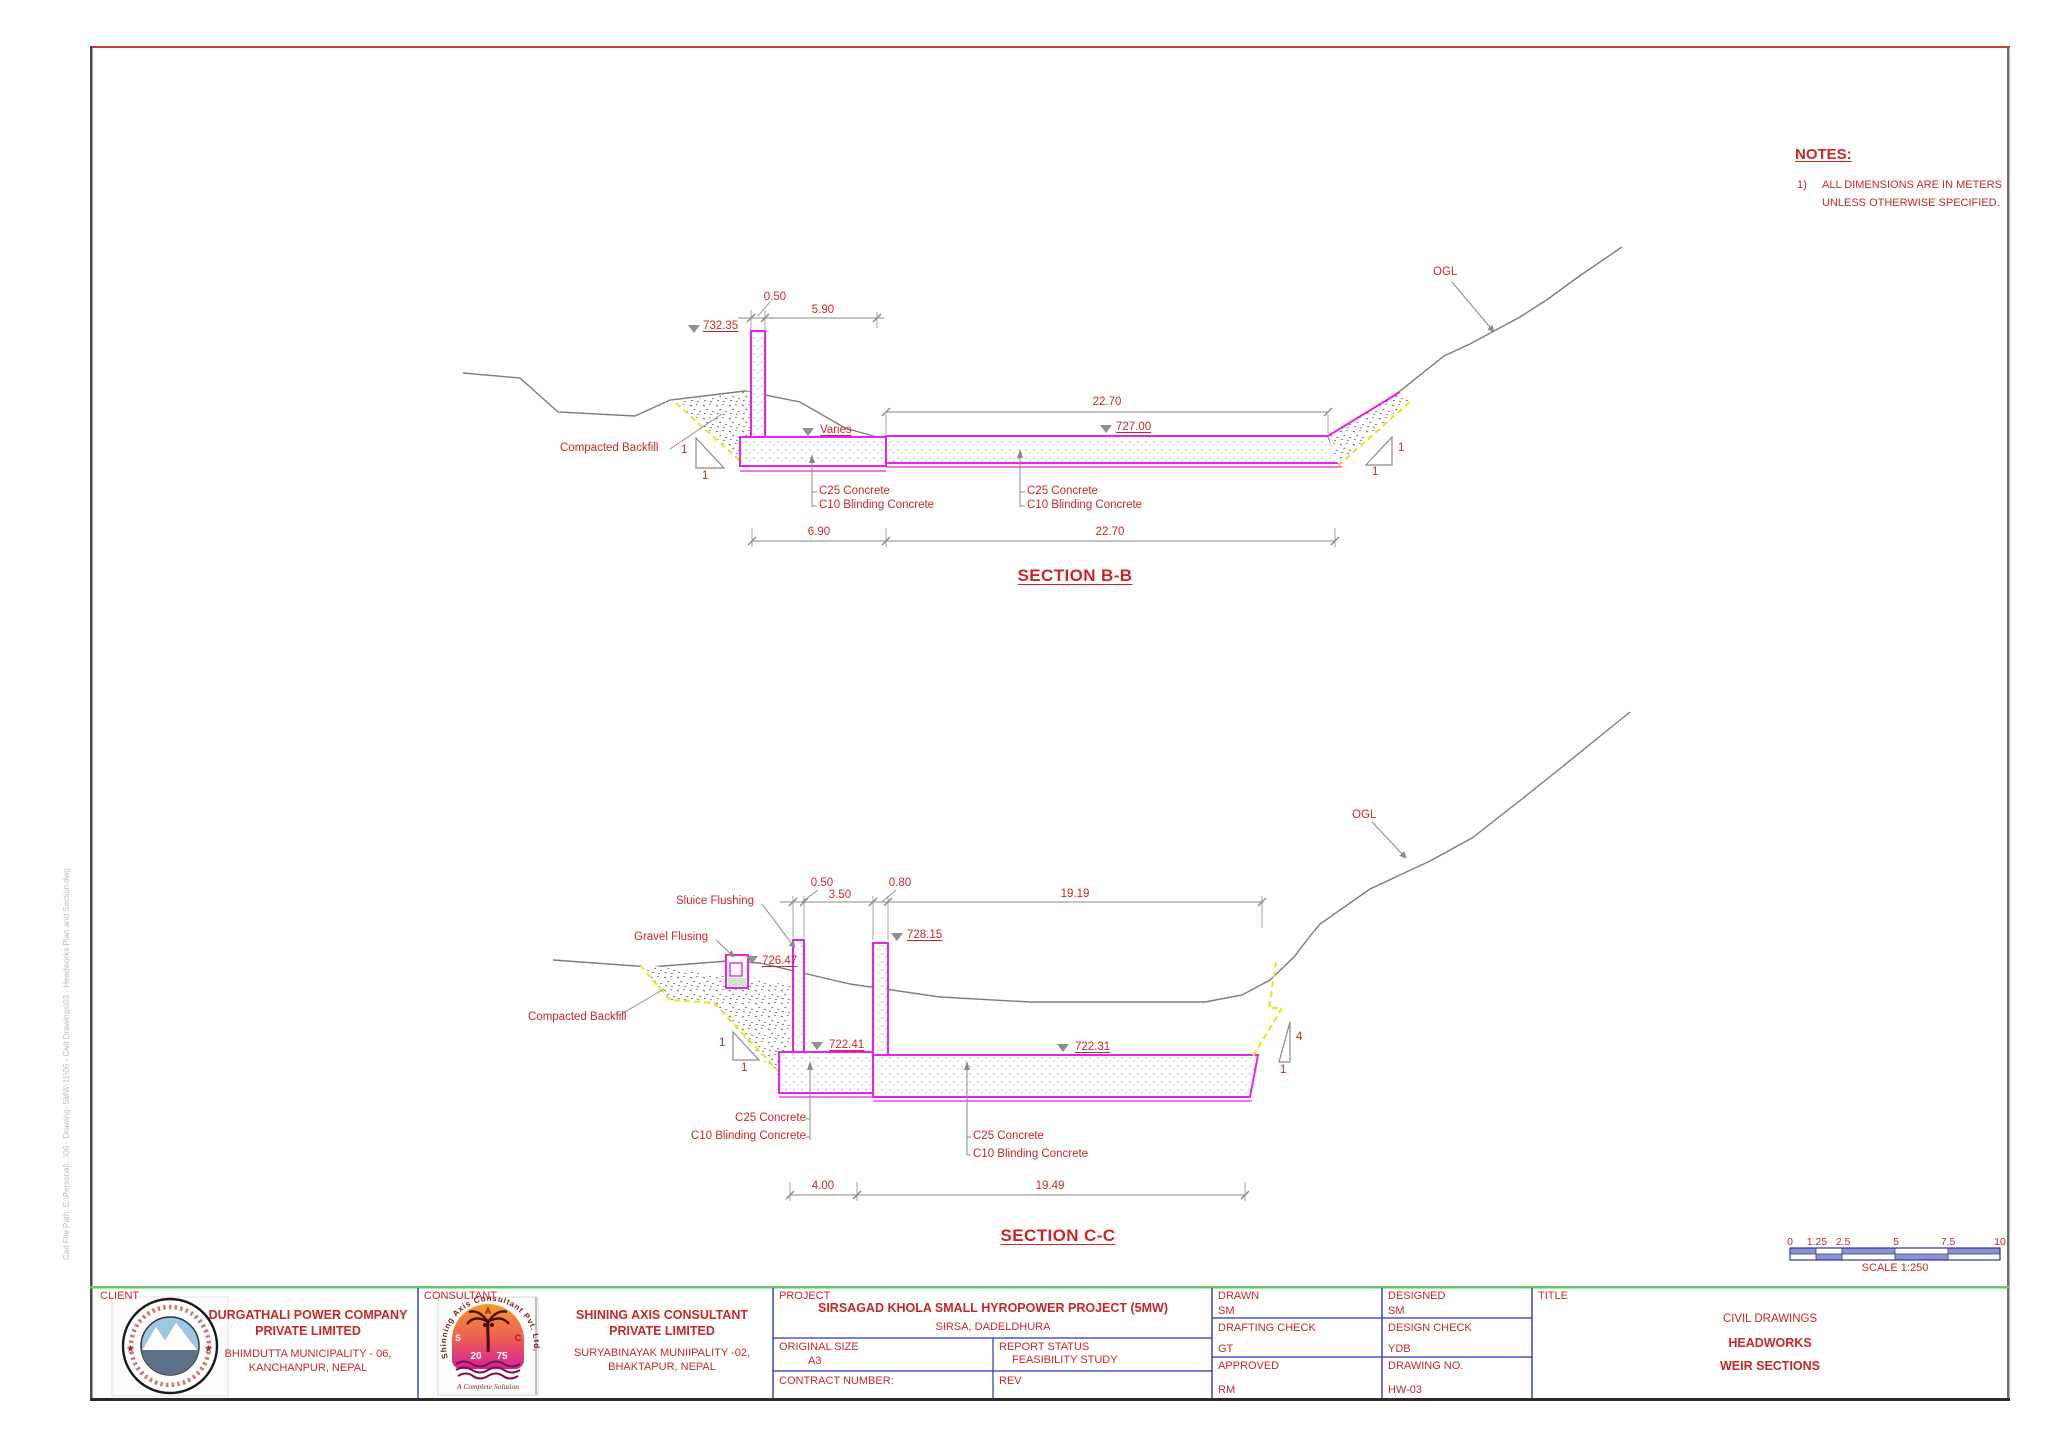 This screenshot has height=1448, width=2048. I want to click on cc-label-c25-right: C25 Concrete, so click(1008, 1136).